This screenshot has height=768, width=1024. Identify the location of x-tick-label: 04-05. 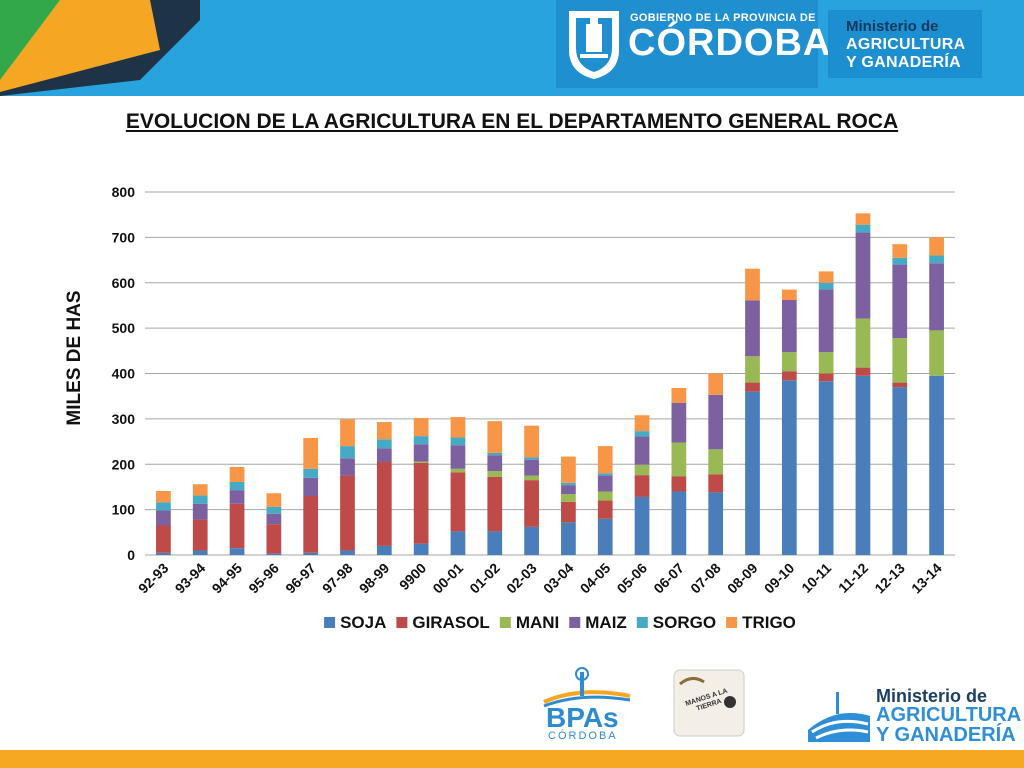
(595, 578).